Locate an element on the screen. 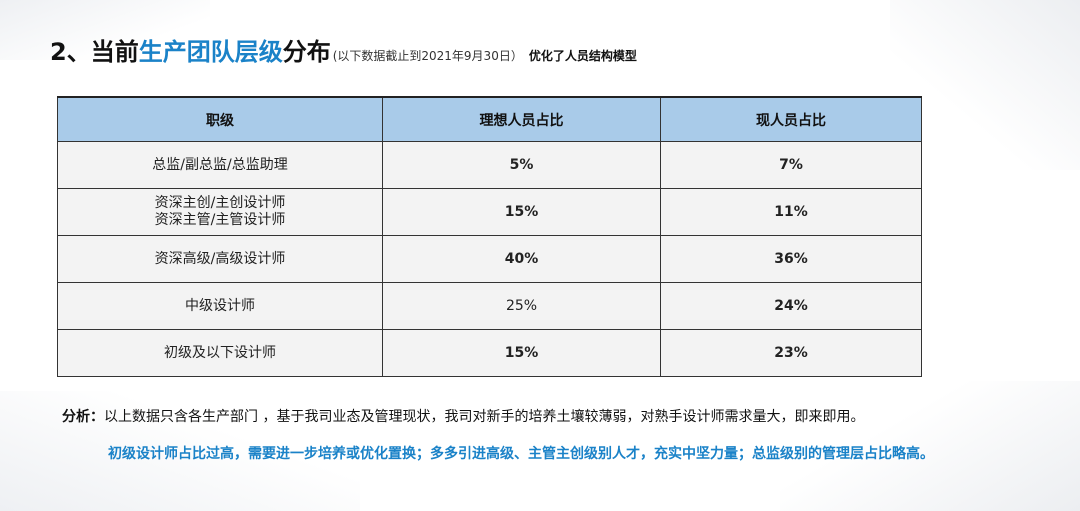  cell-level: 总监/副总监/总监助理 is located at coordinates (220, 165).